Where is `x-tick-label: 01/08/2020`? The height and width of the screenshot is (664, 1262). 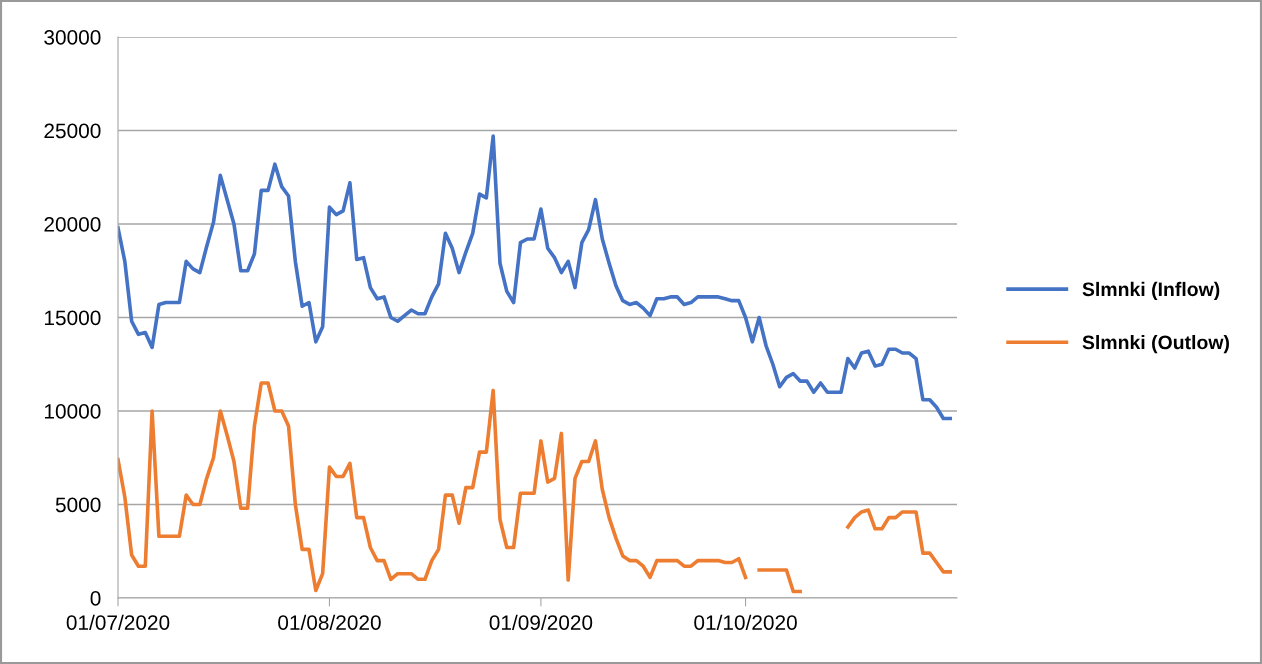 x-tick-label: 01/08/2020 is located at coordinates (329, 622).